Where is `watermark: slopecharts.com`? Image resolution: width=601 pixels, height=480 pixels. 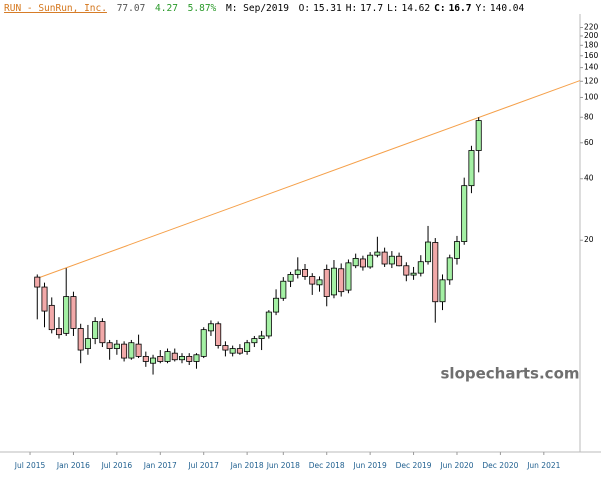 watermark: slopecharts.com is located at coordinates (510, 374).